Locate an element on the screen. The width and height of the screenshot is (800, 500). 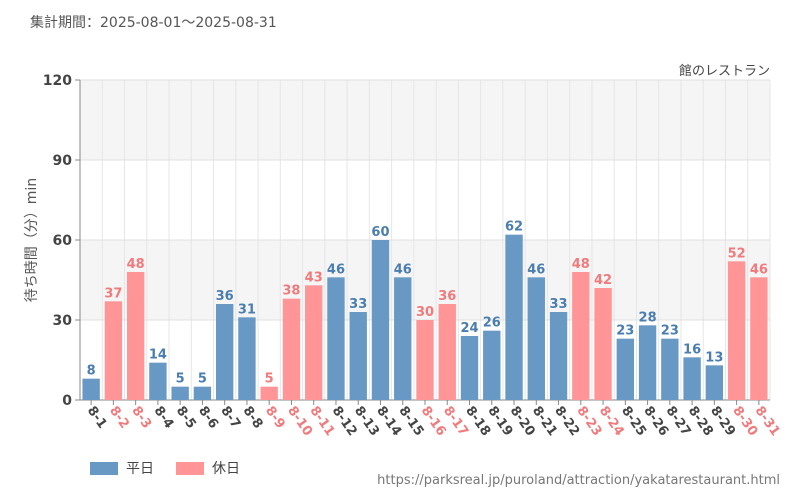
plot-band-lower is located at coordinates (425, 280).